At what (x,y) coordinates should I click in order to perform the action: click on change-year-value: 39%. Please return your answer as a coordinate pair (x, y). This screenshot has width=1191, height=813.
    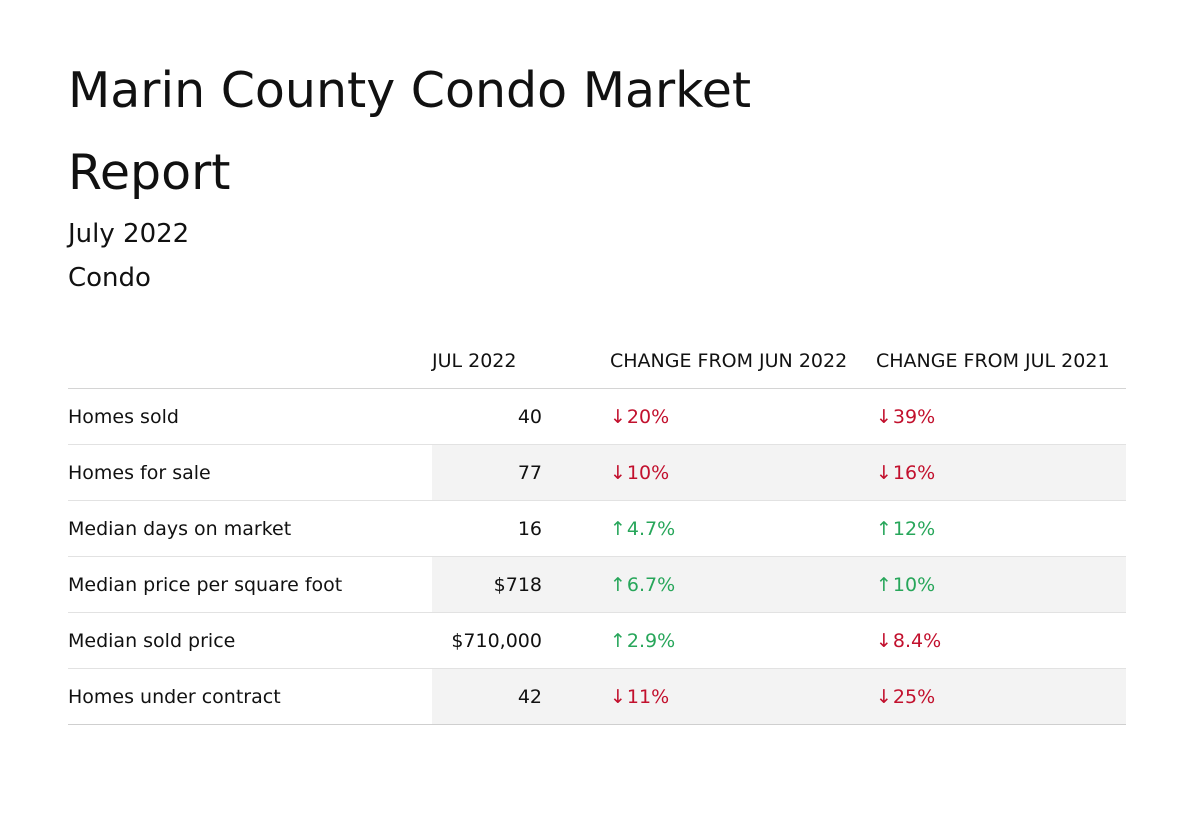
    Looking at the image, I should click on (914, 416).